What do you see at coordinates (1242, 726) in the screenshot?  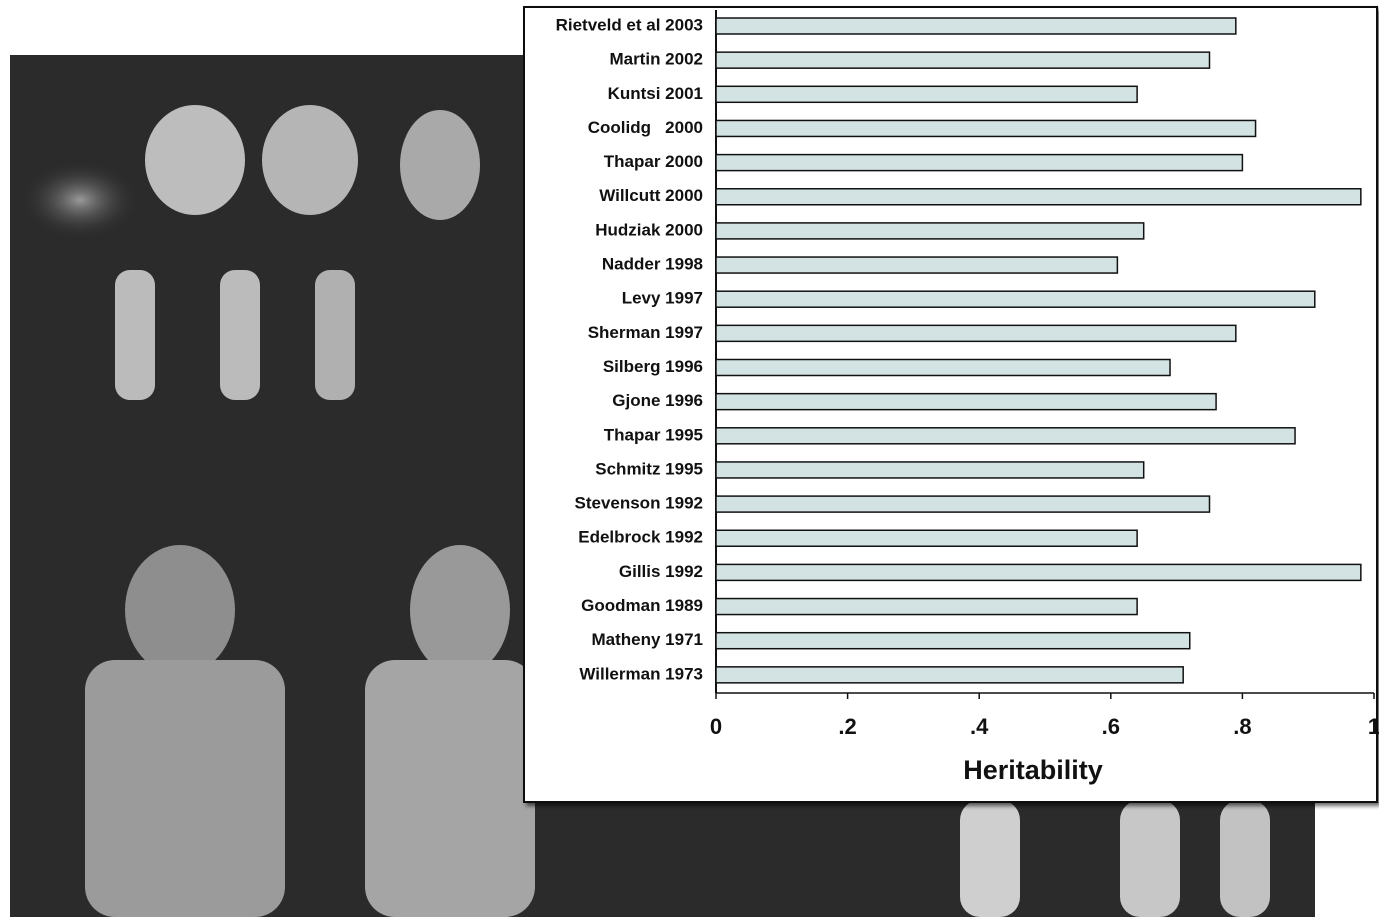 I see `x-tick-label: .8` at bounding box center [1242, 726].